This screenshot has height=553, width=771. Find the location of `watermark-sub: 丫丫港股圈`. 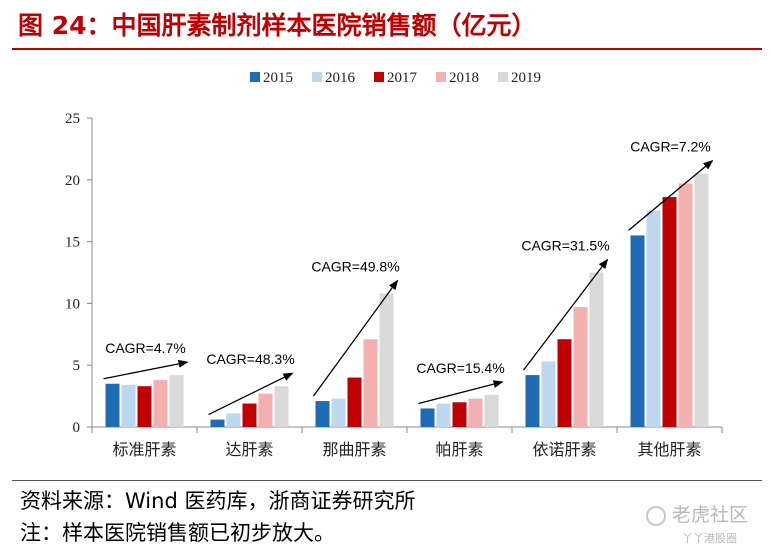

watermark-sub: 丫丫港股圈 is located at coordinates (709, 538).